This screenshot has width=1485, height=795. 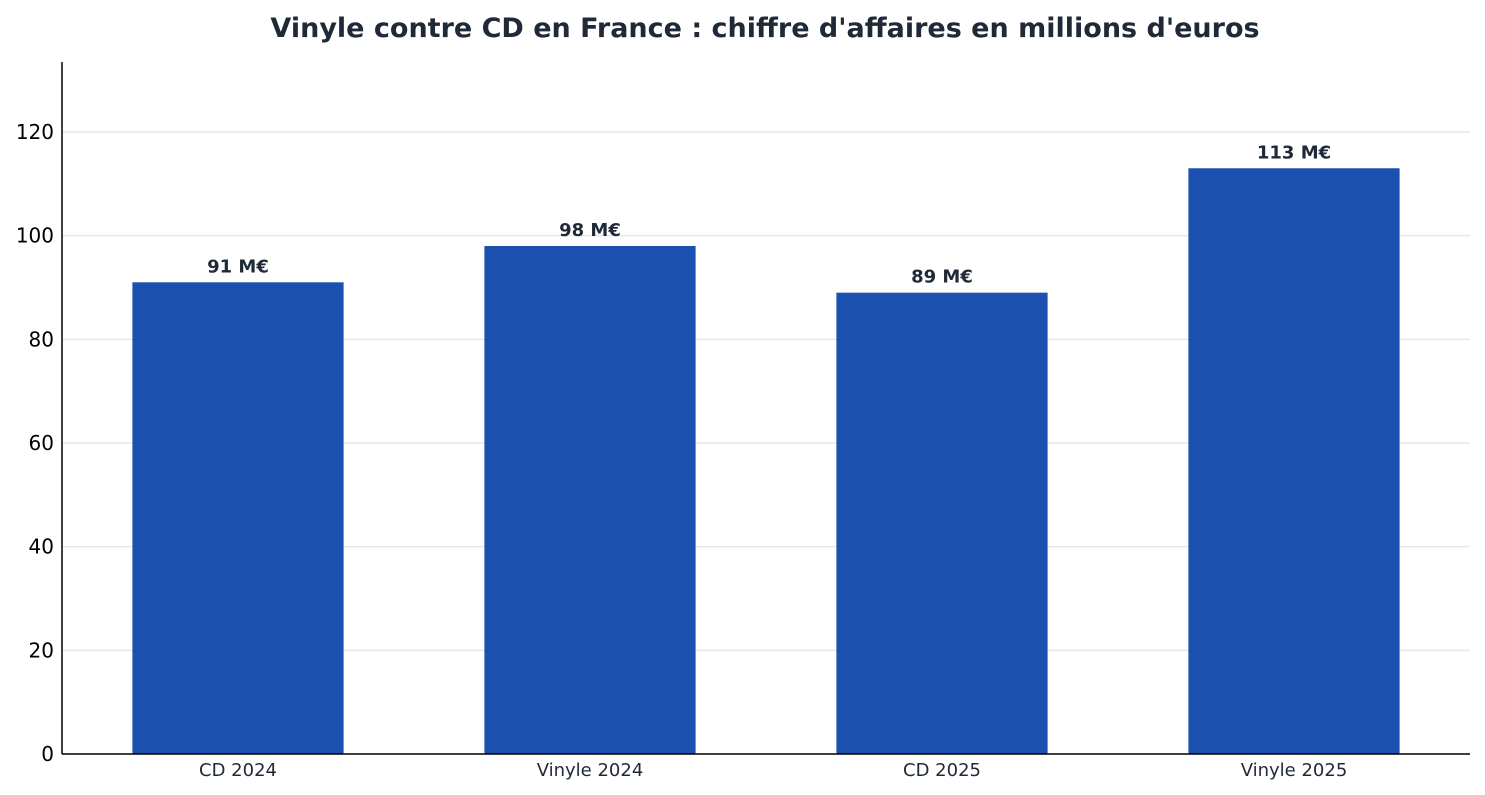 I want to click on x-tick-label: Vinyle 2025, so click(x=1294, y=770).